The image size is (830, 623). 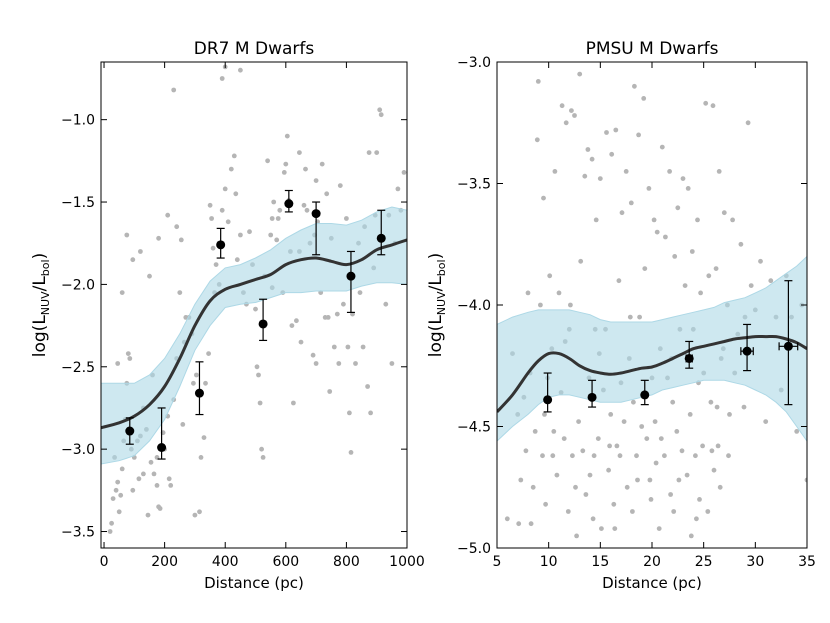 What do you see at coordinates (78, 450) in the screenshot?
I see `y-tick-label: −3.0` at bounding box center [78, 450].